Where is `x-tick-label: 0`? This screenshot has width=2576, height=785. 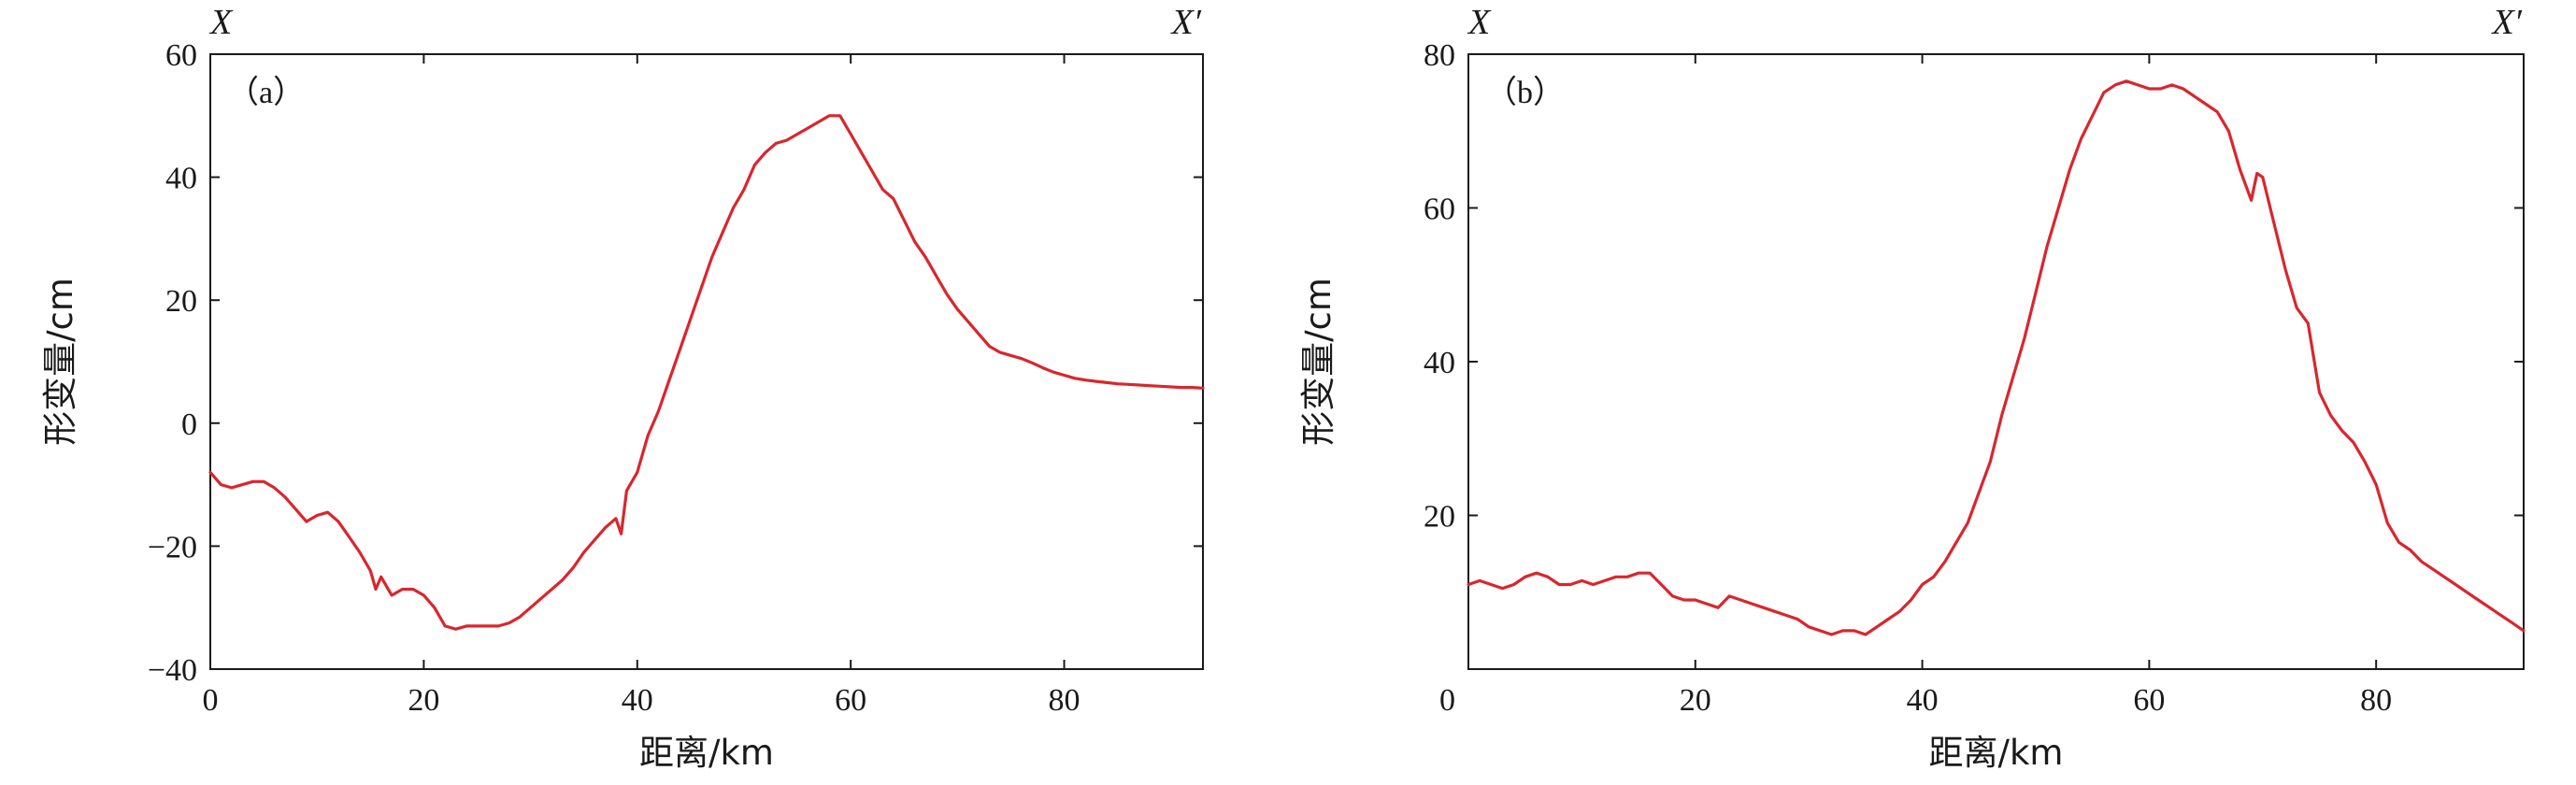
x-tick-label: 0 is located at coordinates (211, 700).